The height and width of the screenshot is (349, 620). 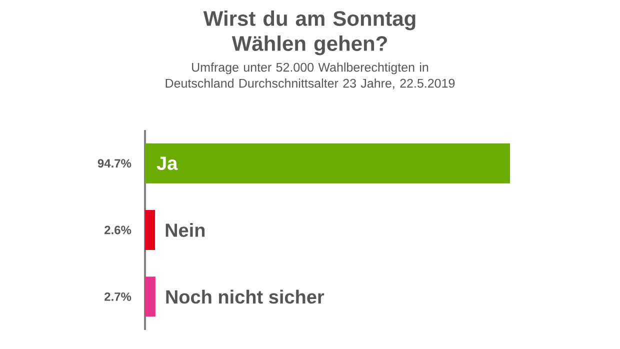 What do you see at coordinates (167, 163) in the screenshot?
I see `y-tick-label: Ja` at bounding box center [167, 163].